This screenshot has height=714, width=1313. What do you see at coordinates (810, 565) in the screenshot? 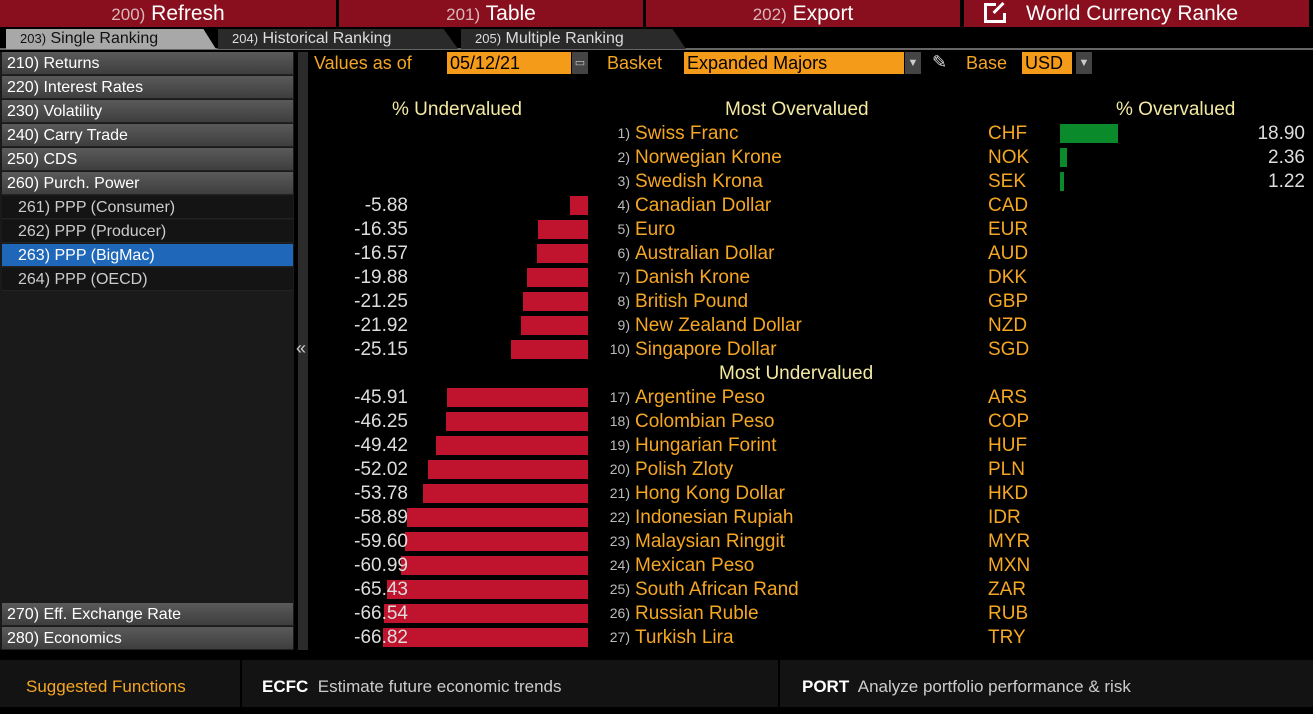
I see `currency-row: 24) Mexican Peso MXN -60.99` at bounding box center [810, 565].